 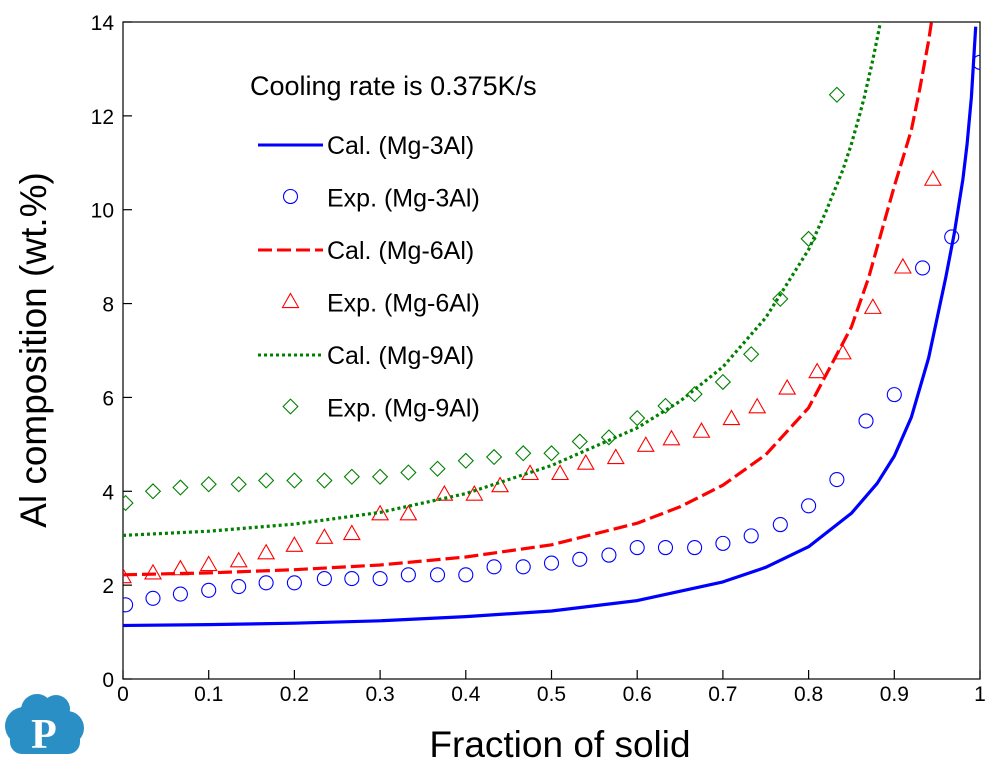 I want to click on legend-label: Exp. (Mg-6Al), so click(x=403, y=304).